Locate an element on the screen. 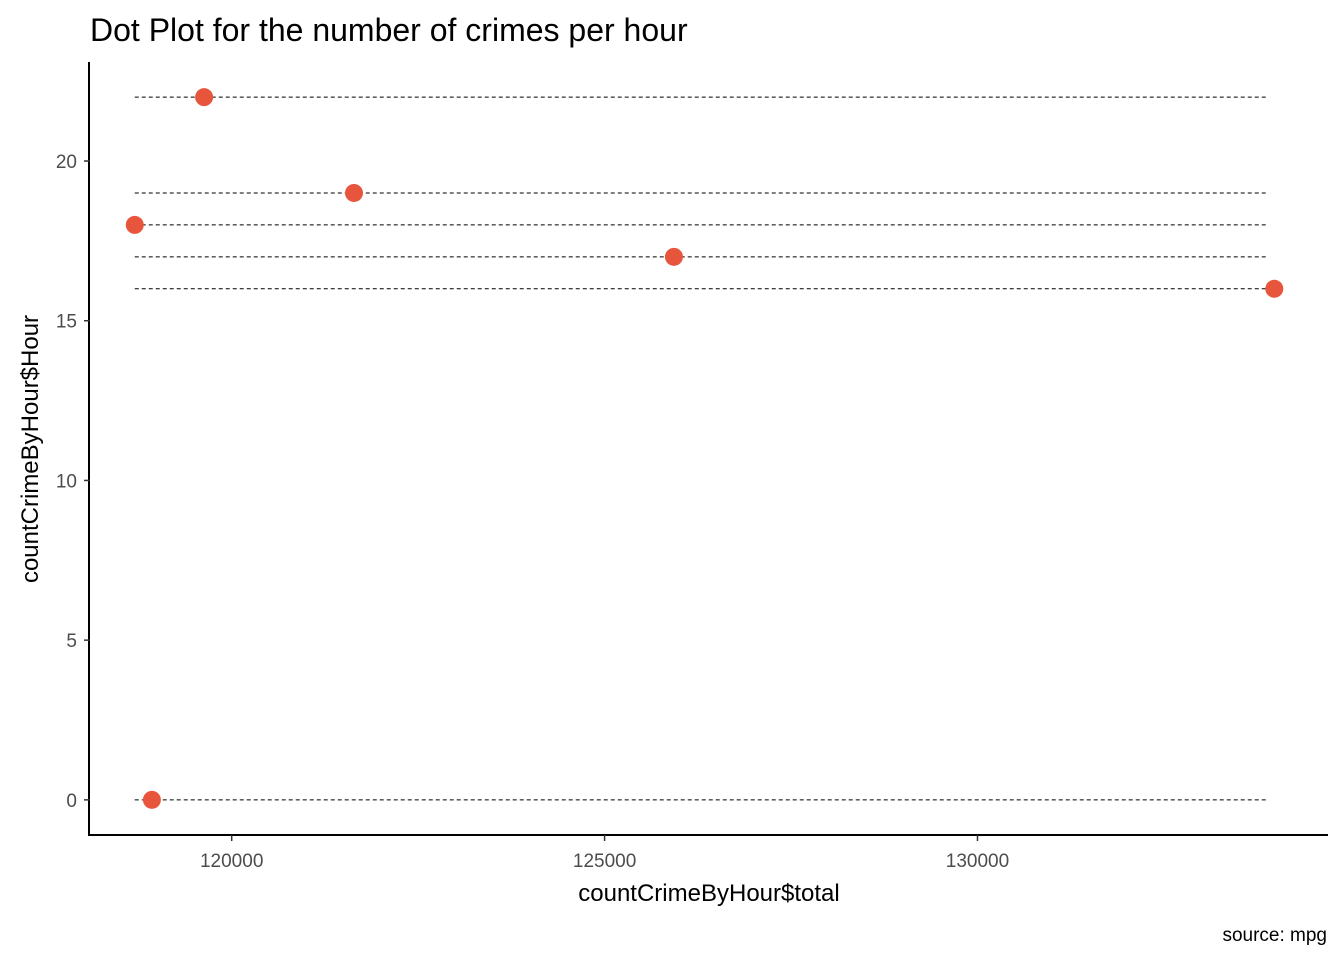 The width and height of the screenshot is (1344, 960). y-axis-title: countCrimeByHour$Hour is located at coordinates (30, 449).